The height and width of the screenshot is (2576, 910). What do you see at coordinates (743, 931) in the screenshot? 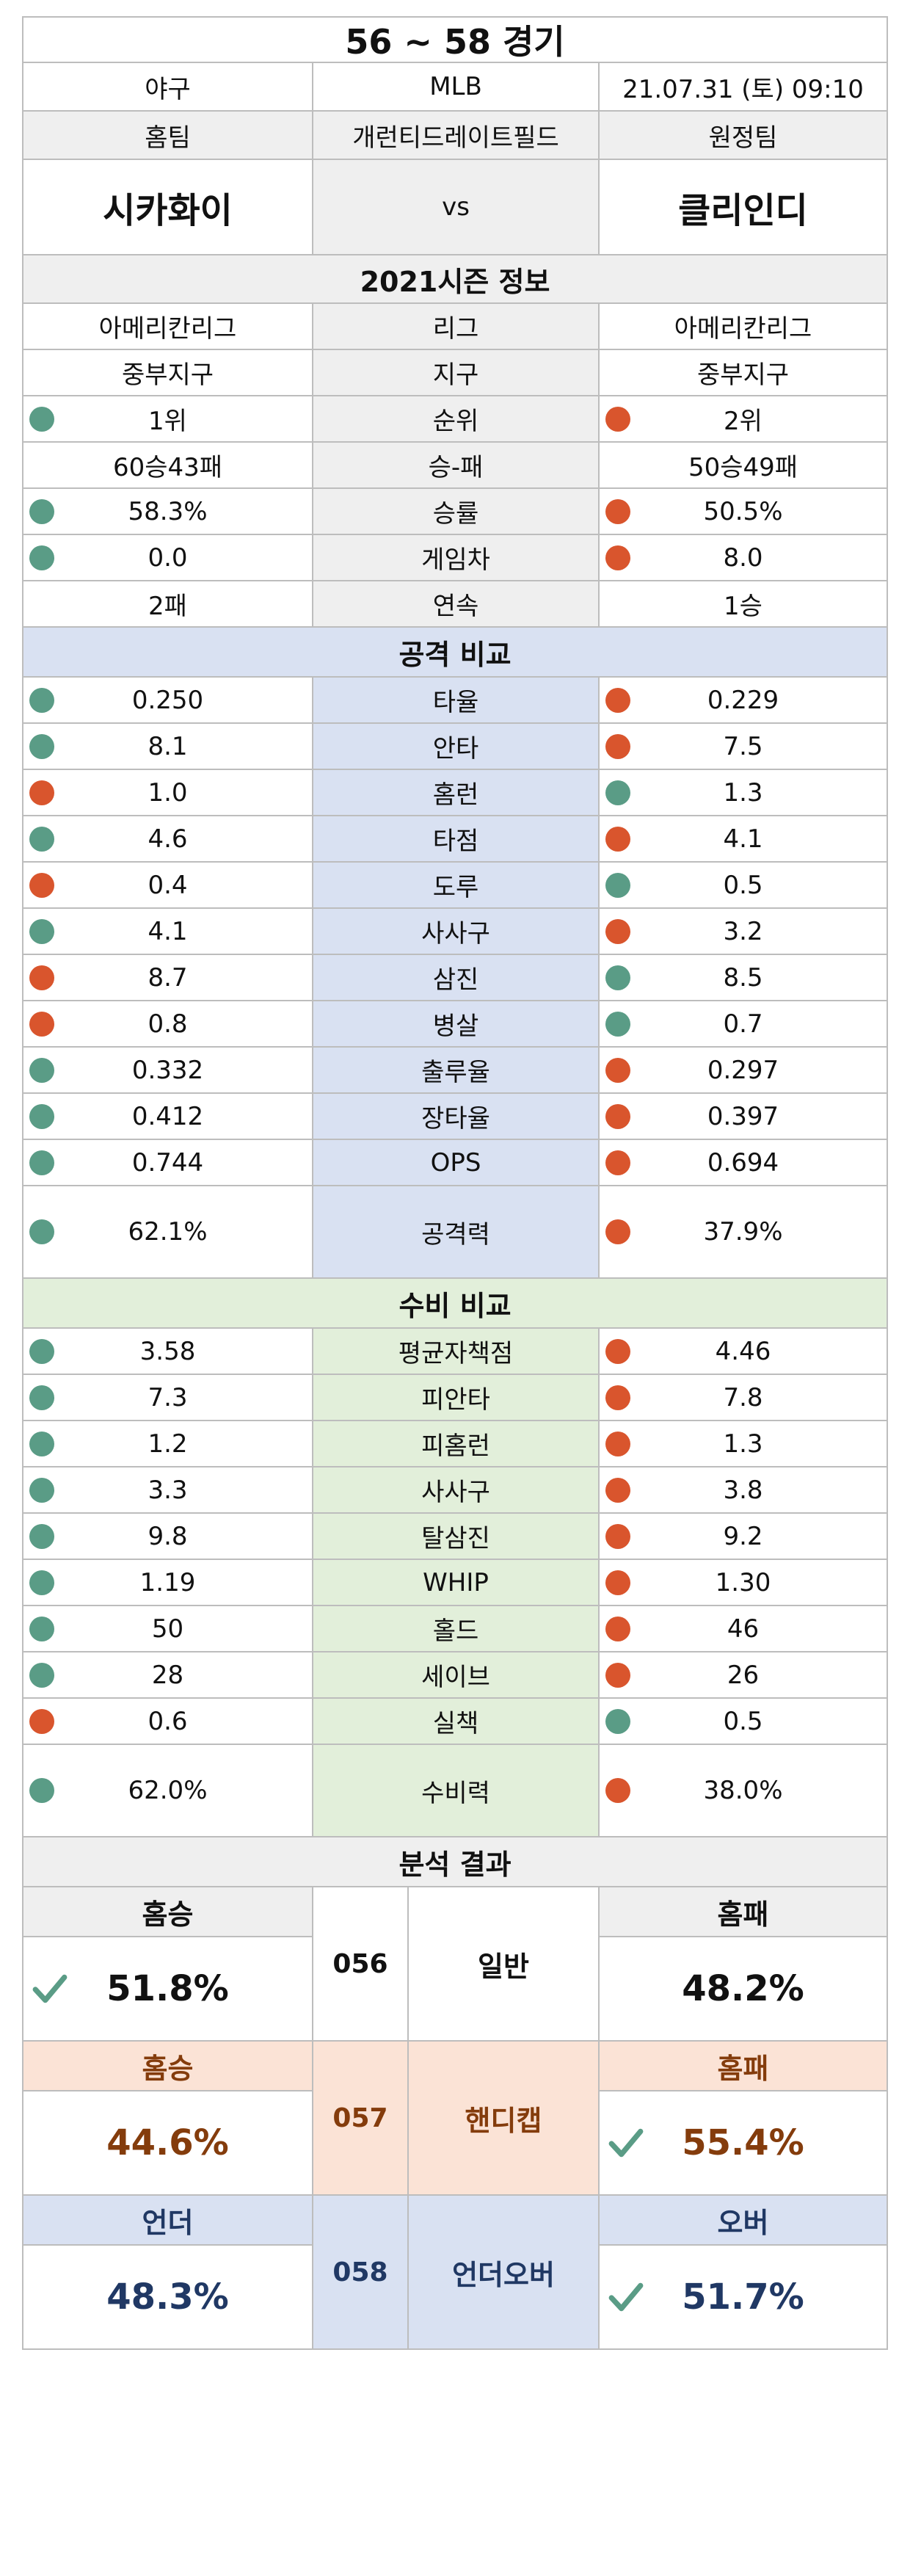
I see `away-stat-text: 3.2` at bounding box center [743, 931].